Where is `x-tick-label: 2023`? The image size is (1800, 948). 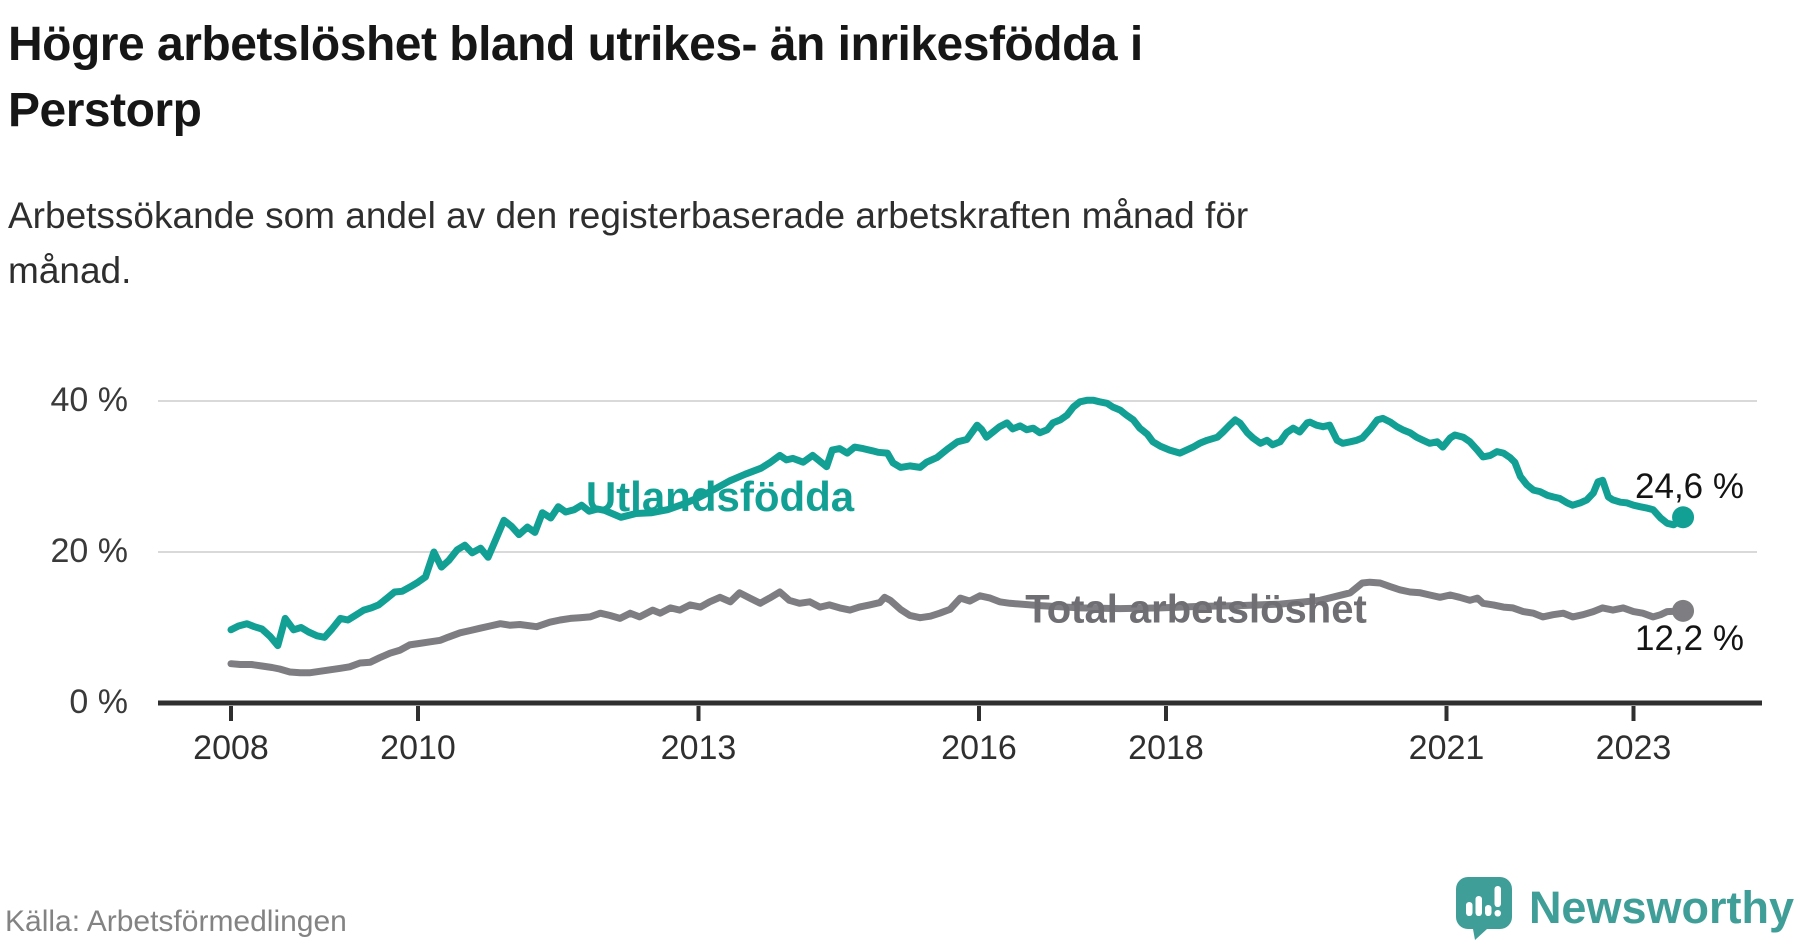
x-tick-label: 2023 is located at coordinates (1633, 748).